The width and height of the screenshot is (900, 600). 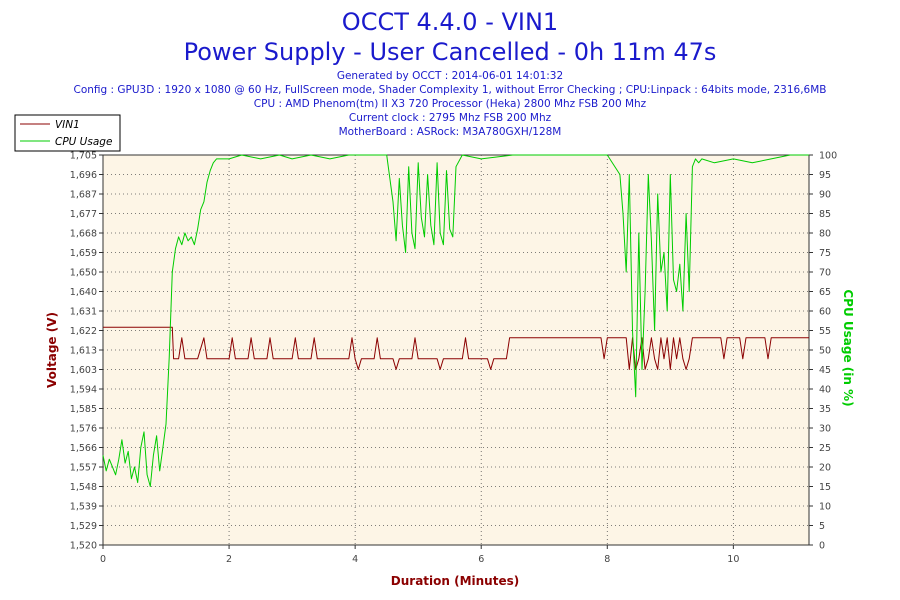 What do you see at coordinates (607, 559) in the screenshot?
I see `x-tick-label: 8` at bounding box center [607, 559].